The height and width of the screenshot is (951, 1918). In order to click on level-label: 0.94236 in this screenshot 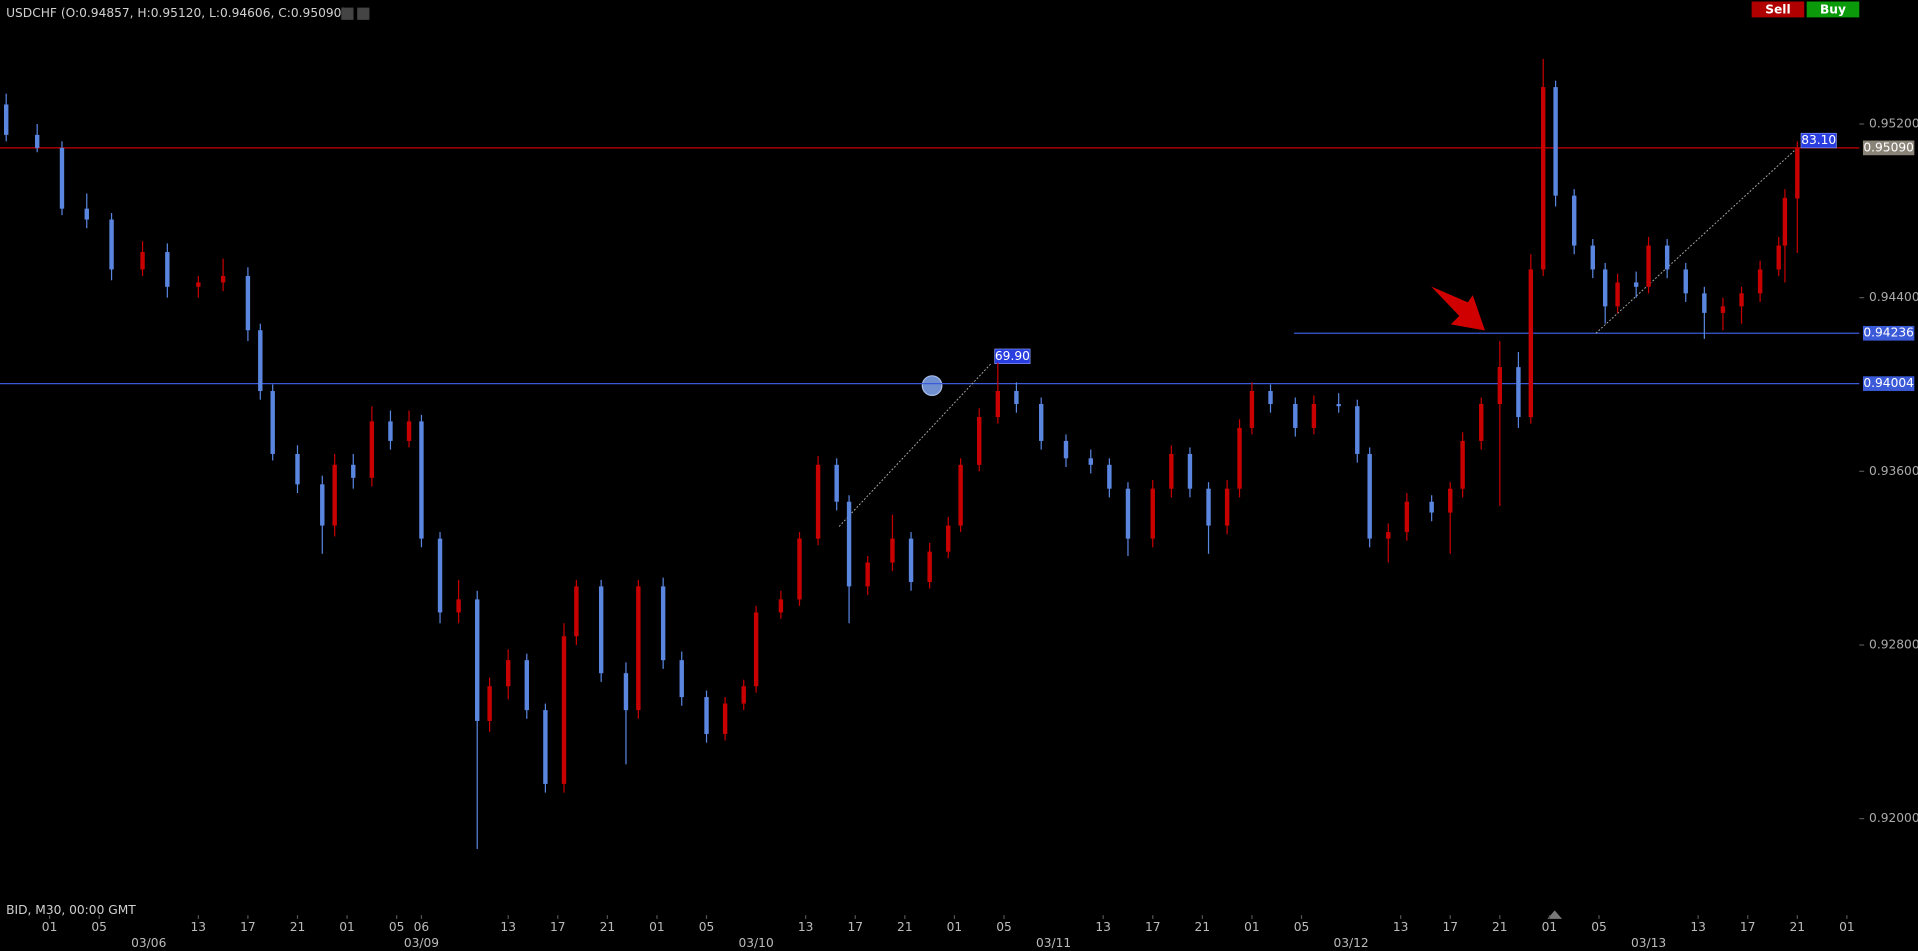, I will do `click(1888, 333)`.